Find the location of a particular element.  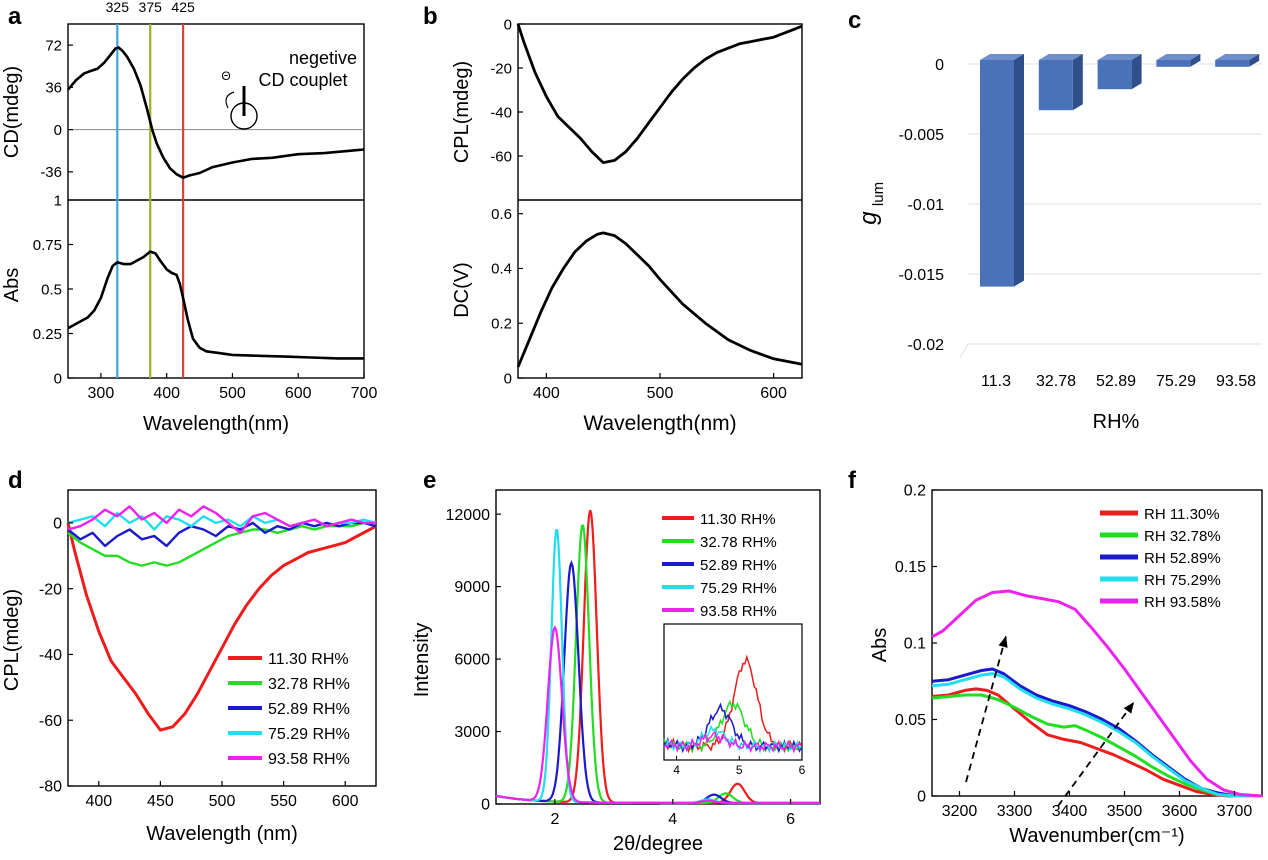

c-xlabel: RH% is located at coordinates (1116, 422).